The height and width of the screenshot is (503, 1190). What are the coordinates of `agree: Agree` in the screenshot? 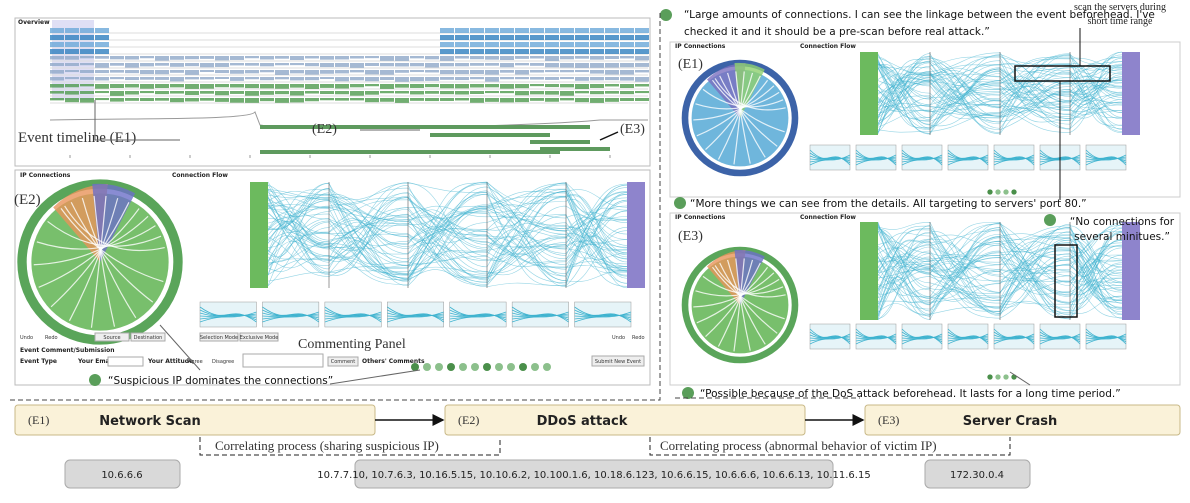 It's located at (195, 362).